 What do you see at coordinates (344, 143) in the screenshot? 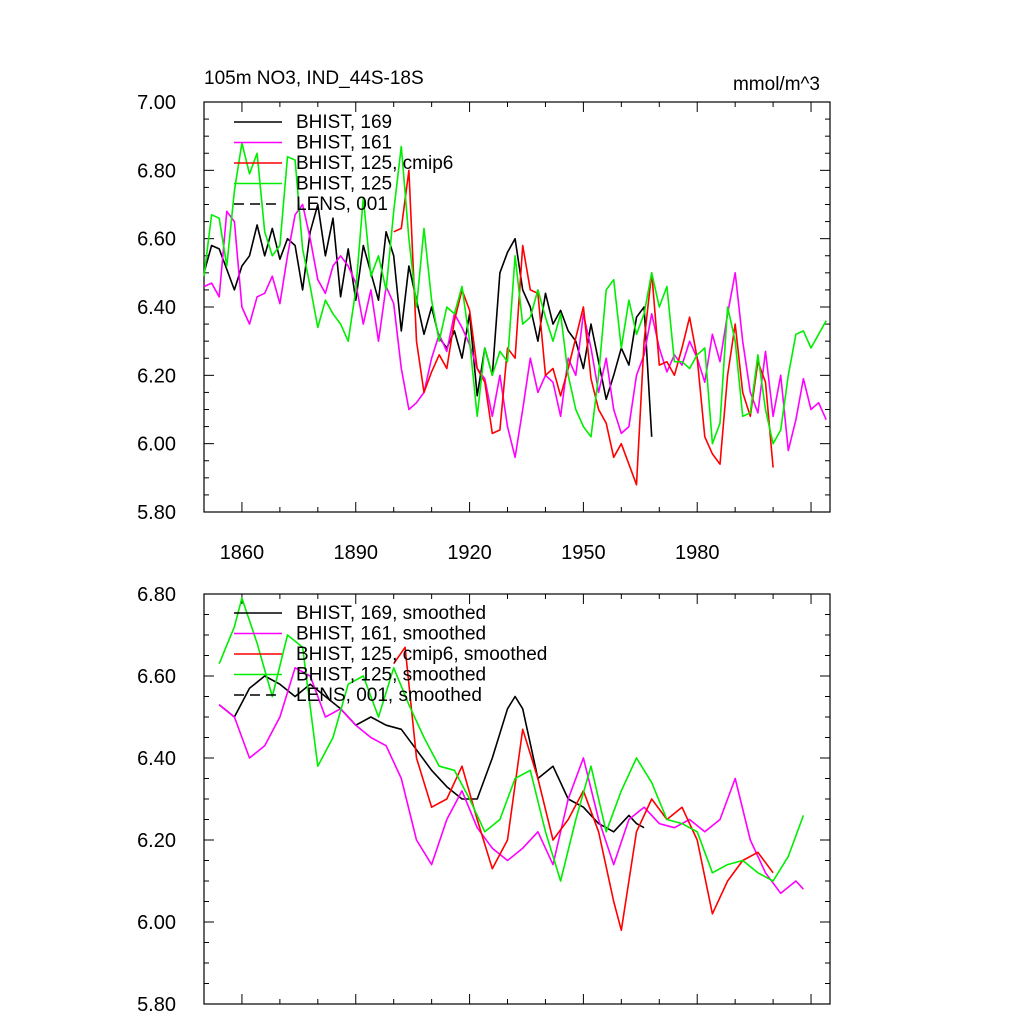
I see `legend-label: BHIST, 161` at bounding box center [344, 143].